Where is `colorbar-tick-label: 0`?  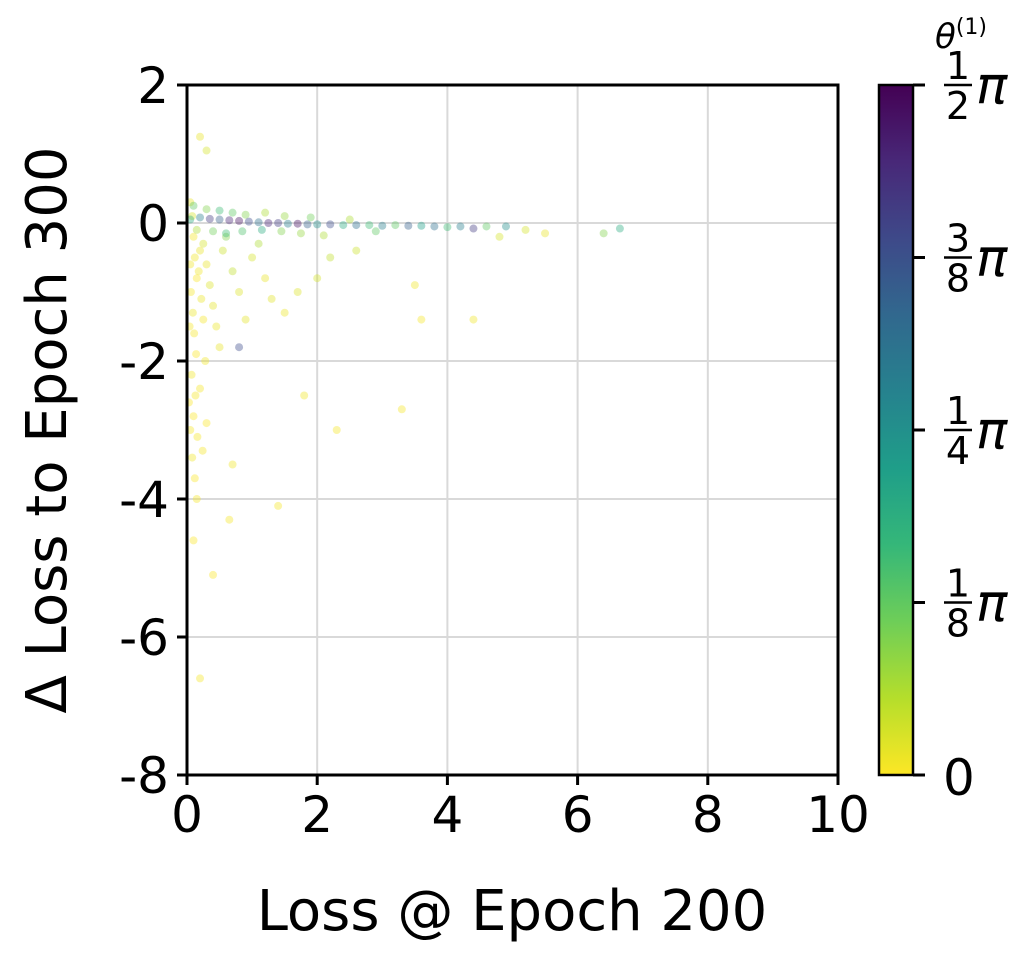
colorbar-tick-label: 0 is located at coordinates (959, 778).